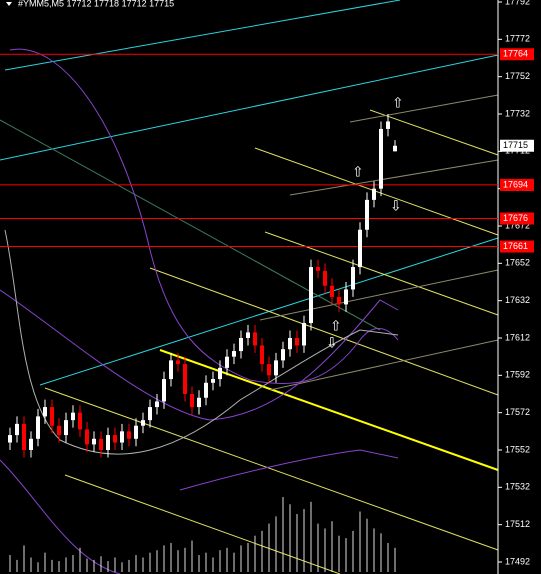  What do you see at coordinates (202, 35) in the screenshot?
I see `channel-line` at bounding box center [202, 35].